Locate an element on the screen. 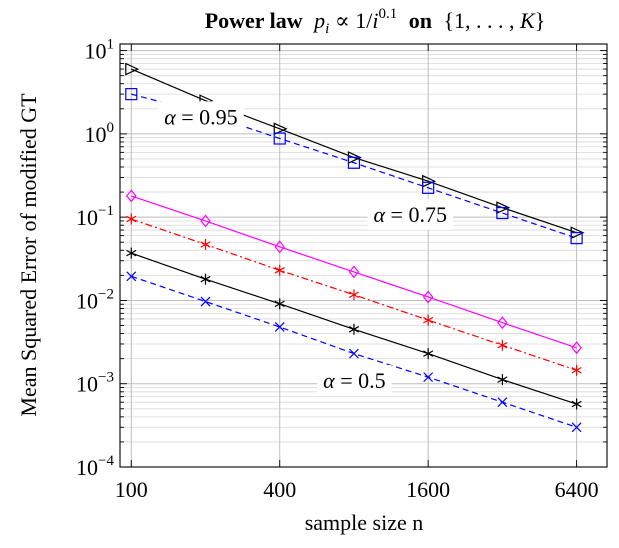 This screenshot has width=619, height=548. y-tick-label: 10⁻⁴ is located at coordinates (95, 466).